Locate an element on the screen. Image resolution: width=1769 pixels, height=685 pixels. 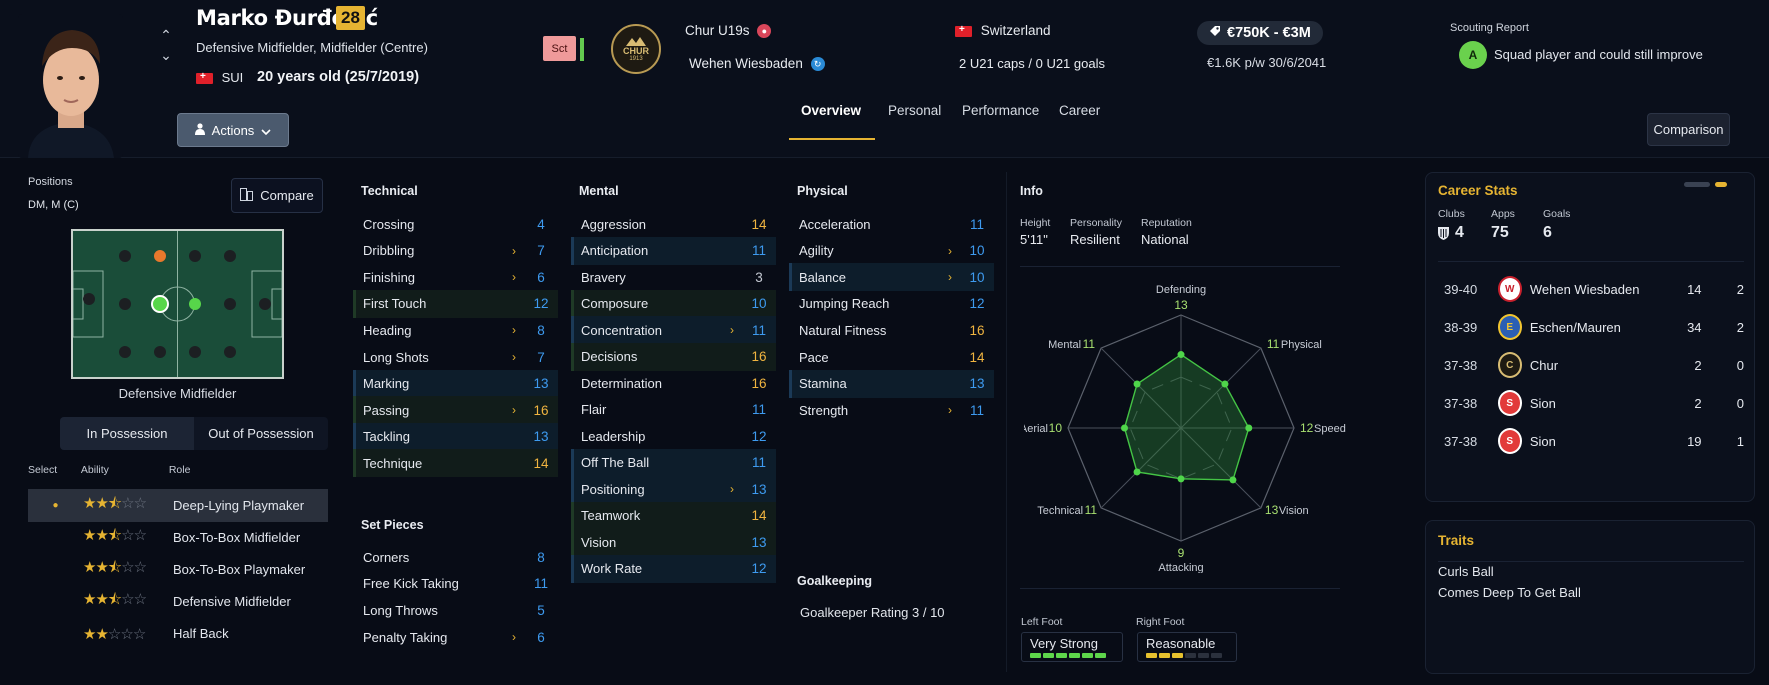
comparison-button: Comparison is located at coordinates (1688, 129).